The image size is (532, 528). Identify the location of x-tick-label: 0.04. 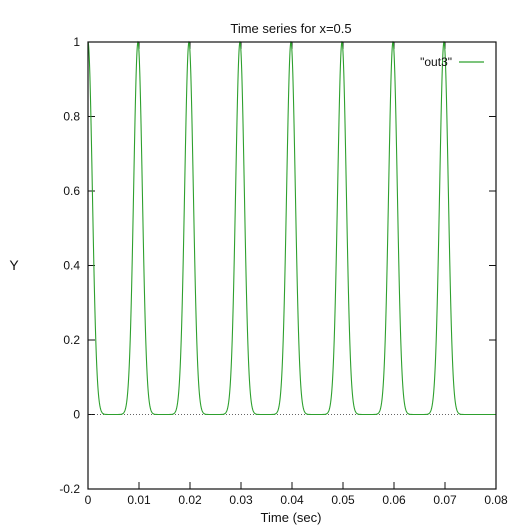
(292, 500).